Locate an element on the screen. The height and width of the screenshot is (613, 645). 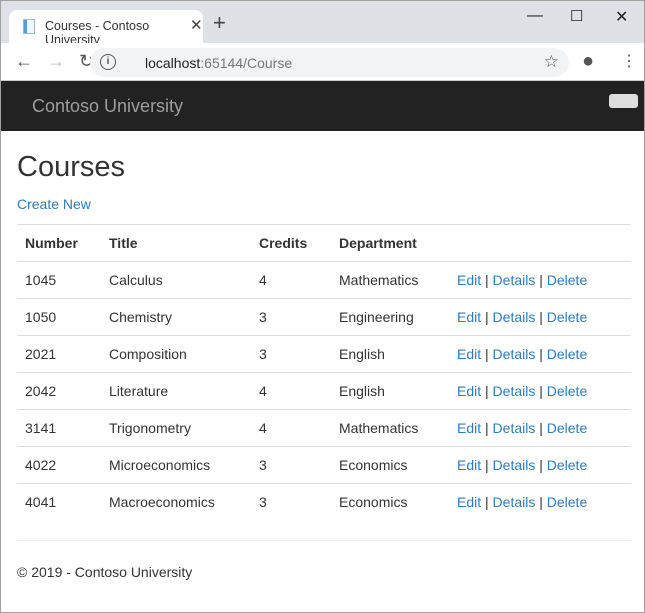
header-actions is located at coordinates (540, 243).